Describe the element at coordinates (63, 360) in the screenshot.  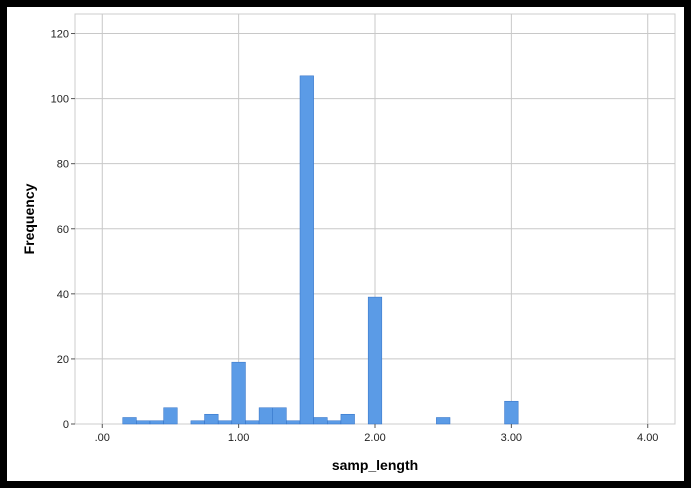
I see `y-tick-label: 20` at that location.